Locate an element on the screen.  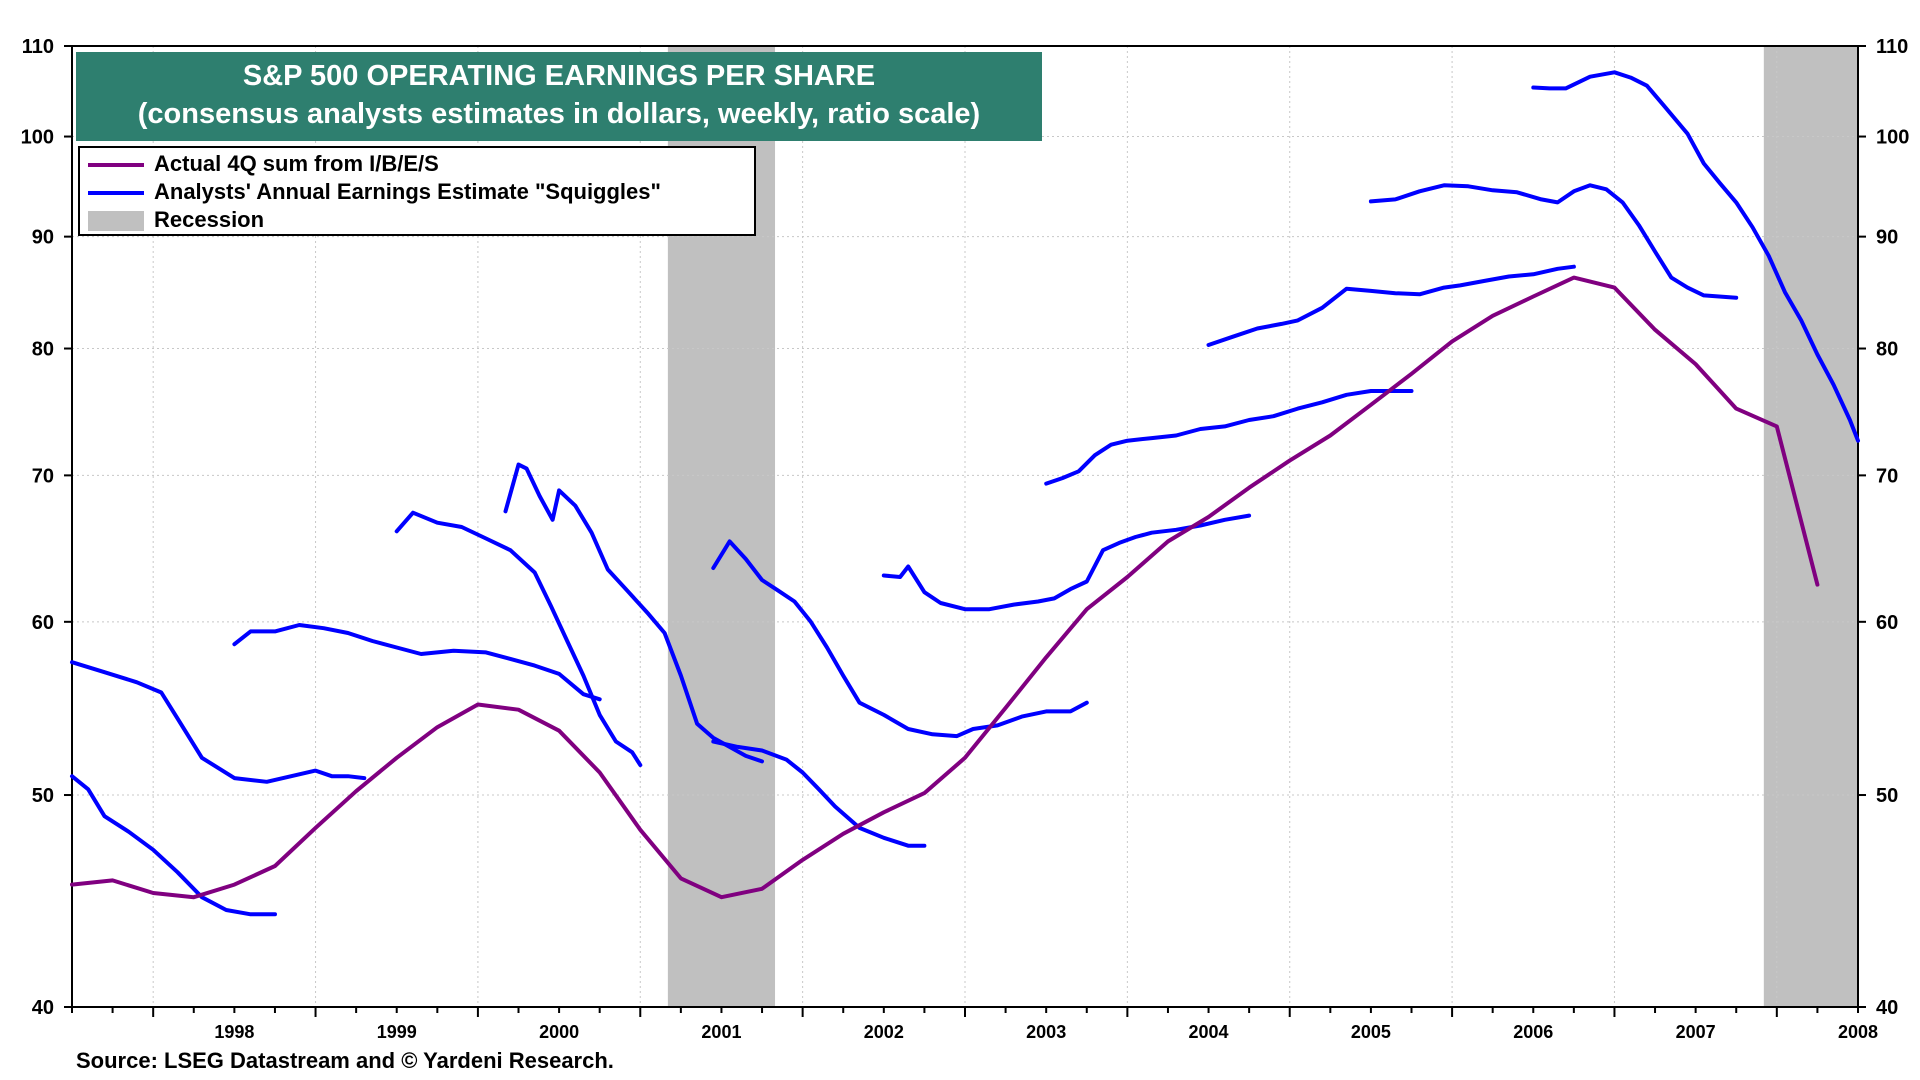
legend-item-recession: Recession is located at coordinates (176, 220).